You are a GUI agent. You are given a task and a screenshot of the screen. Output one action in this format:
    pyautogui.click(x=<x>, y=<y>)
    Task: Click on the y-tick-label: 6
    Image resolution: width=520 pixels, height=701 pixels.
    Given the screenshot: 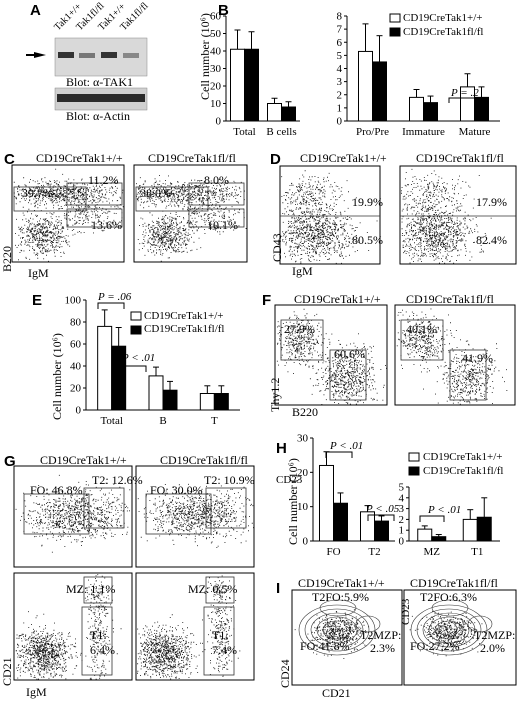 What is the action you would take?
    pyautogui.click(x=340, y=43)
    